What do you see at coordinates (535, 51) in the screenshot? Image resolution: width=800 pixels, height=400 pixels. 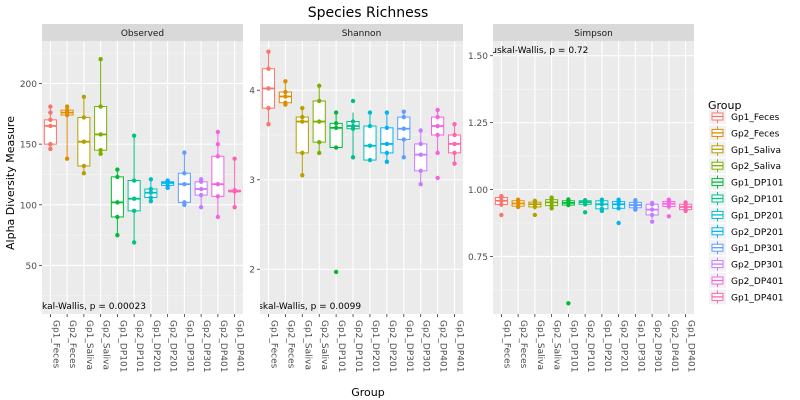 I see `kruskal-wallis-annotation: Kruskal-Wallis, p = 0.72` at bounding box center [535, 51].